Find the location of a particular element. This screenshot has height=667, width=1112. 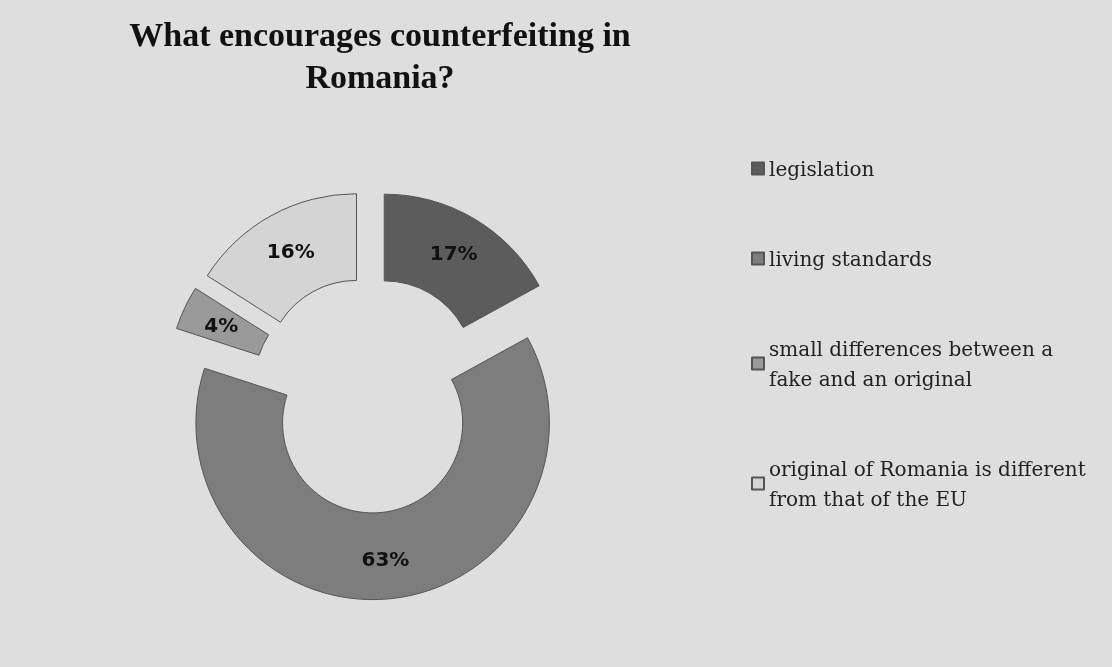

data-label: 4% is located at coordinates (221, 325).